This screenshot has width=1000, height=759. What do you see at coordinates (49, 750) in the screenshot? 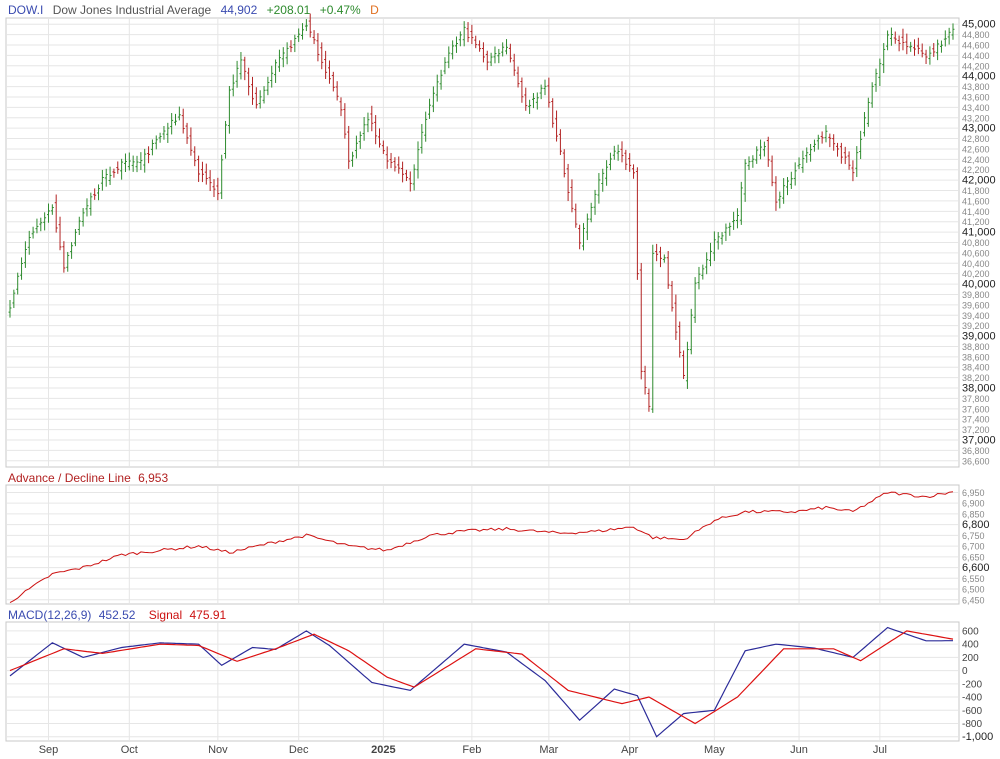
I see `x-tick-sep: Sep` at bounding box center [49, 750].